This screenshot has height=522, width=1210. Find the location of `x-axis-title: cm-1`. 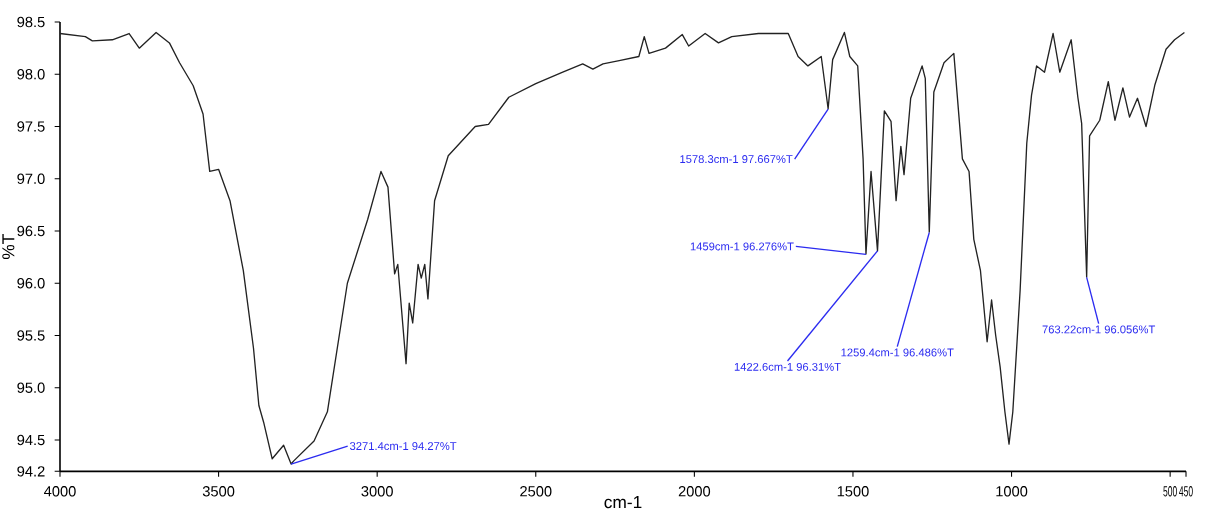

x-axis-title: cm-1 is located at coordinates (623, 502).